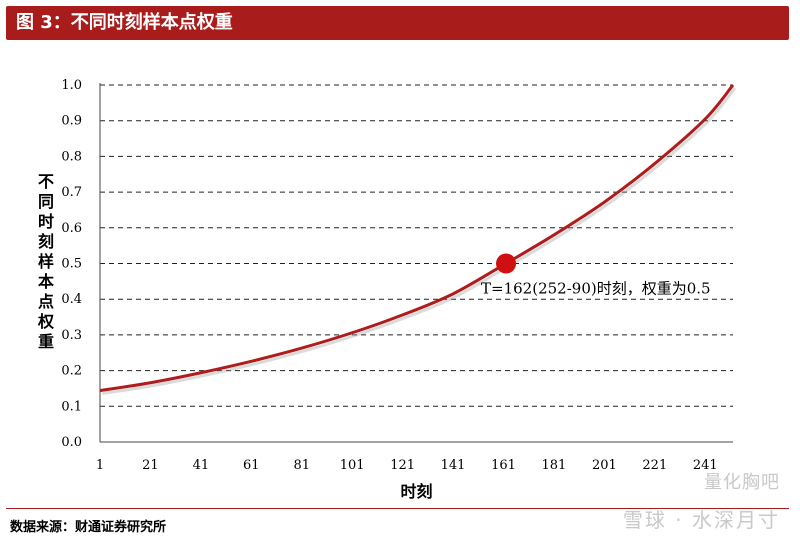  Describe the element at coordinates (705, 465) in the screenshot. I see `x-tick-label: 241` at that location.